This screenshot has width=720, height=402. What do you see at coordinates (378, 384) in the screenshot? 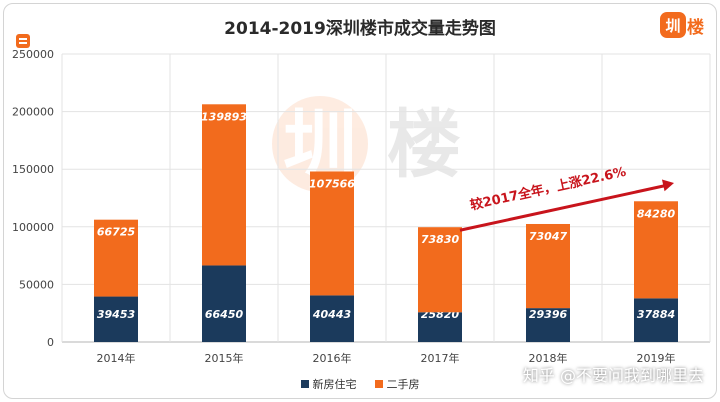
I see `legend-swatch-second-hand` at bounding box center [378, 384].